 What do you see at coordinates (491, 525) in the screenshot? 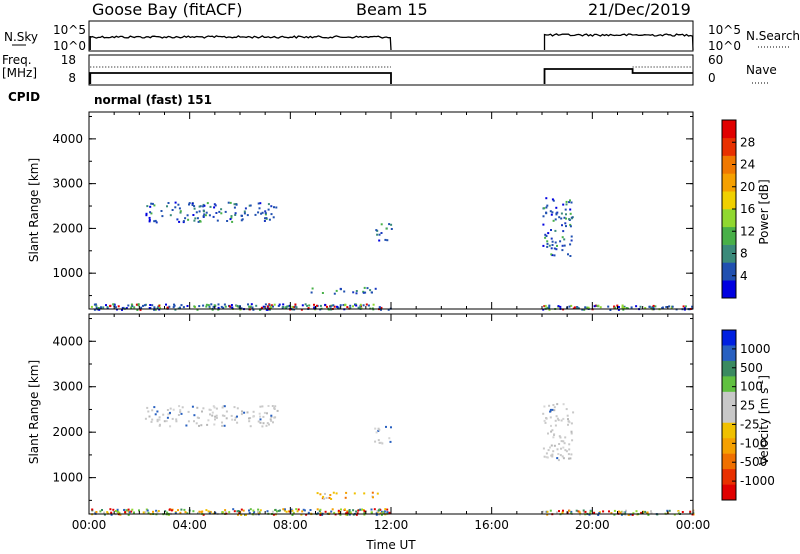
I see `x-tick-label: 16:00` at bounding box center [491, 525].